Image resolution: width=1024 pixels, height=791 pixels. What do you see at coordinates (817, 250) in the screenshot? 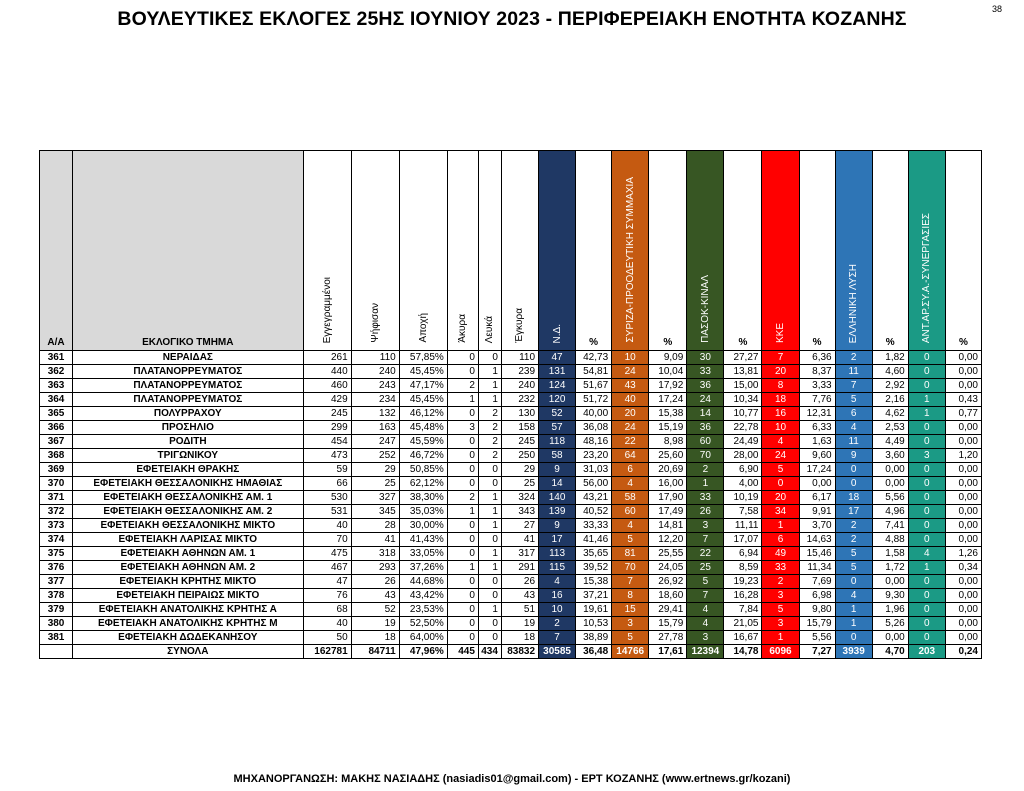
I see `header-kke-pct: %` at bounding box center [817, 250].